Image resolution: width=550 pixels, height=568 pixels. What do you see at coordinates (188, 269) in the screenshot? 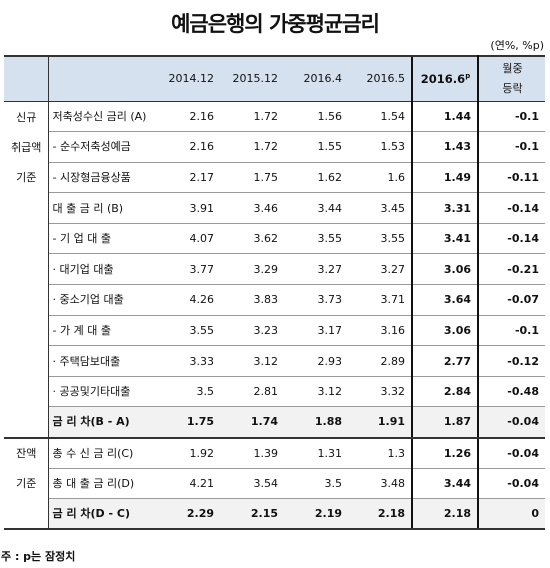
I see `row-value: 3.77` at bounding box center [188, 269].